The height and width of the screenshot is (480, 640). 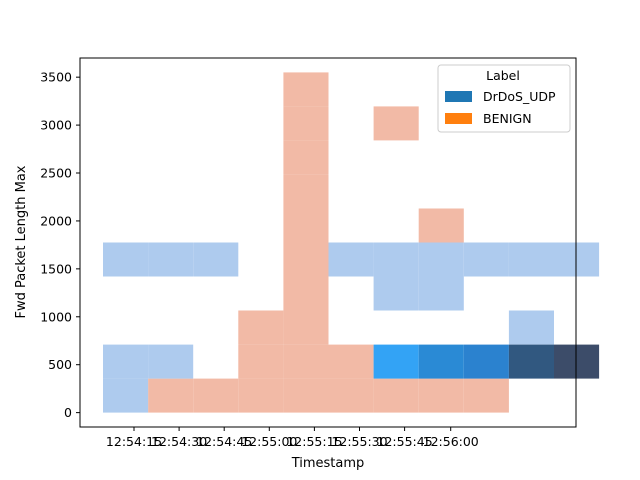 I want to click on x-tick-label-5: 12:55:30, so click(x=359, y=441).